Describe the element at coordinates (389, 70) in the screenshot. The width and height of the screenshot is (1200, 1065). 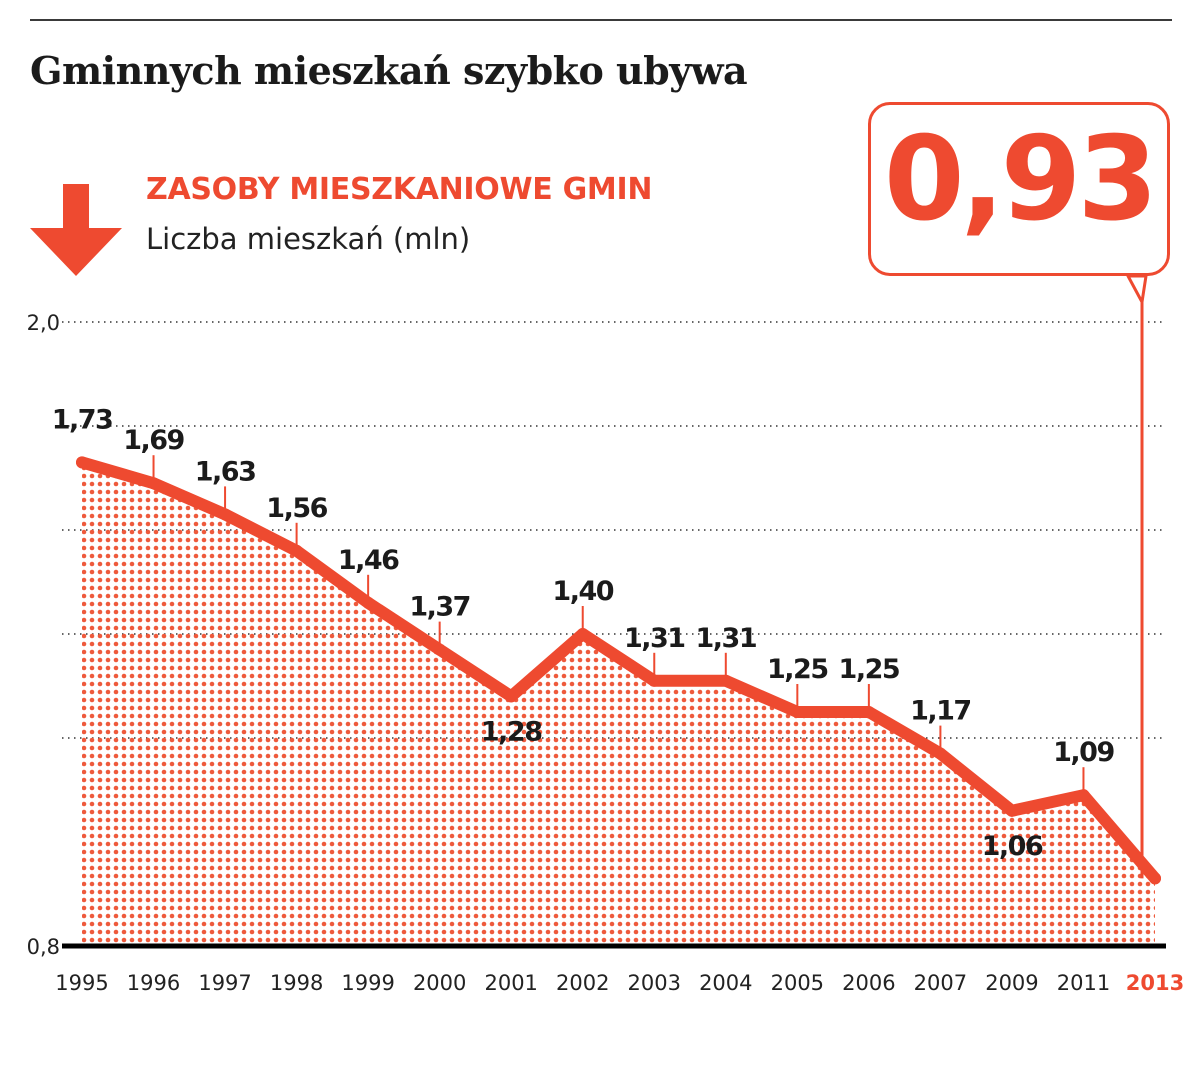
I see `chart-title: Gminnych mieszkań szybko ubywa` at that location.